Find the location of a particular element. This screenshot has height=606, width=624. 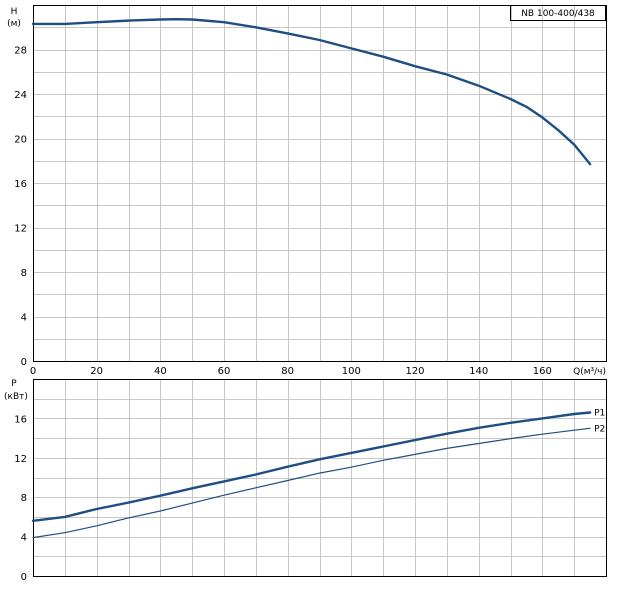

power-legend-label: P1 is located at coordinates (599, 413).